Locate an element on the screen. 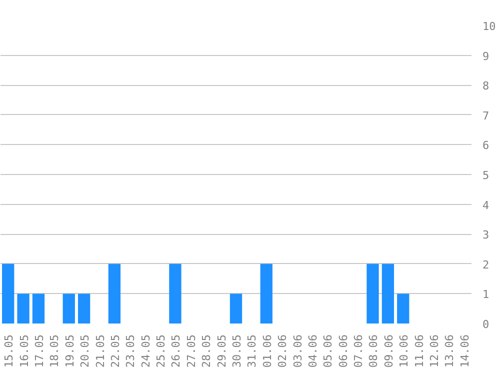  x-tick-label: 12.06 is located at coordinates (435, 351).